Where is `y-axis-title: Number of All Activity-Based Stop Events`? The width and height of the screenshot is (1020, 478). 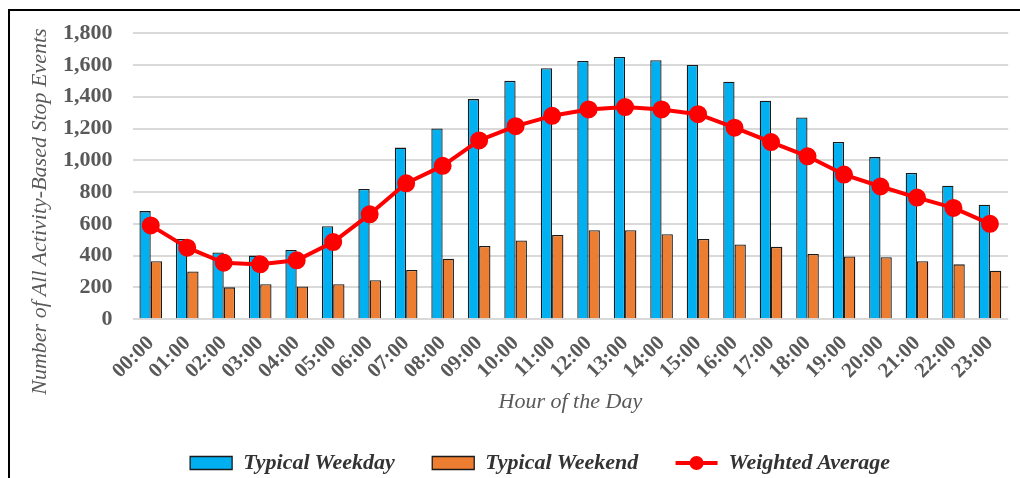
y-axis-title: Number of All Activity-Based Stop Events is located at coordinates (38, 212).